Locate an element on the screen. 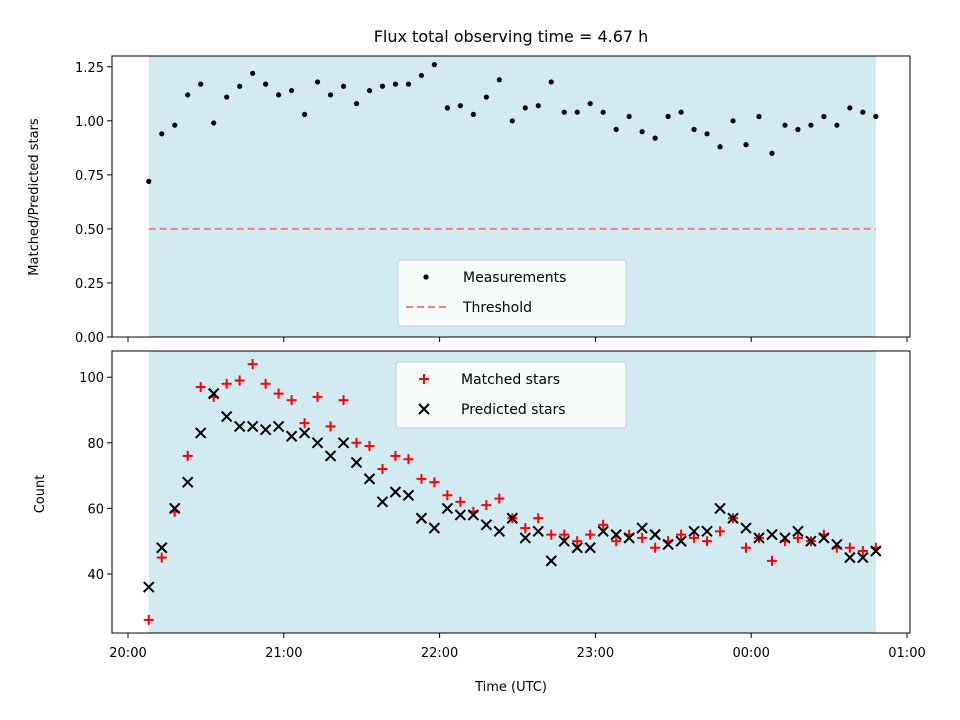 The width and height of the screenshot is (960, 720). chart-title: Flux total observing time = 4.67 h is located at coordinates (511, 36).